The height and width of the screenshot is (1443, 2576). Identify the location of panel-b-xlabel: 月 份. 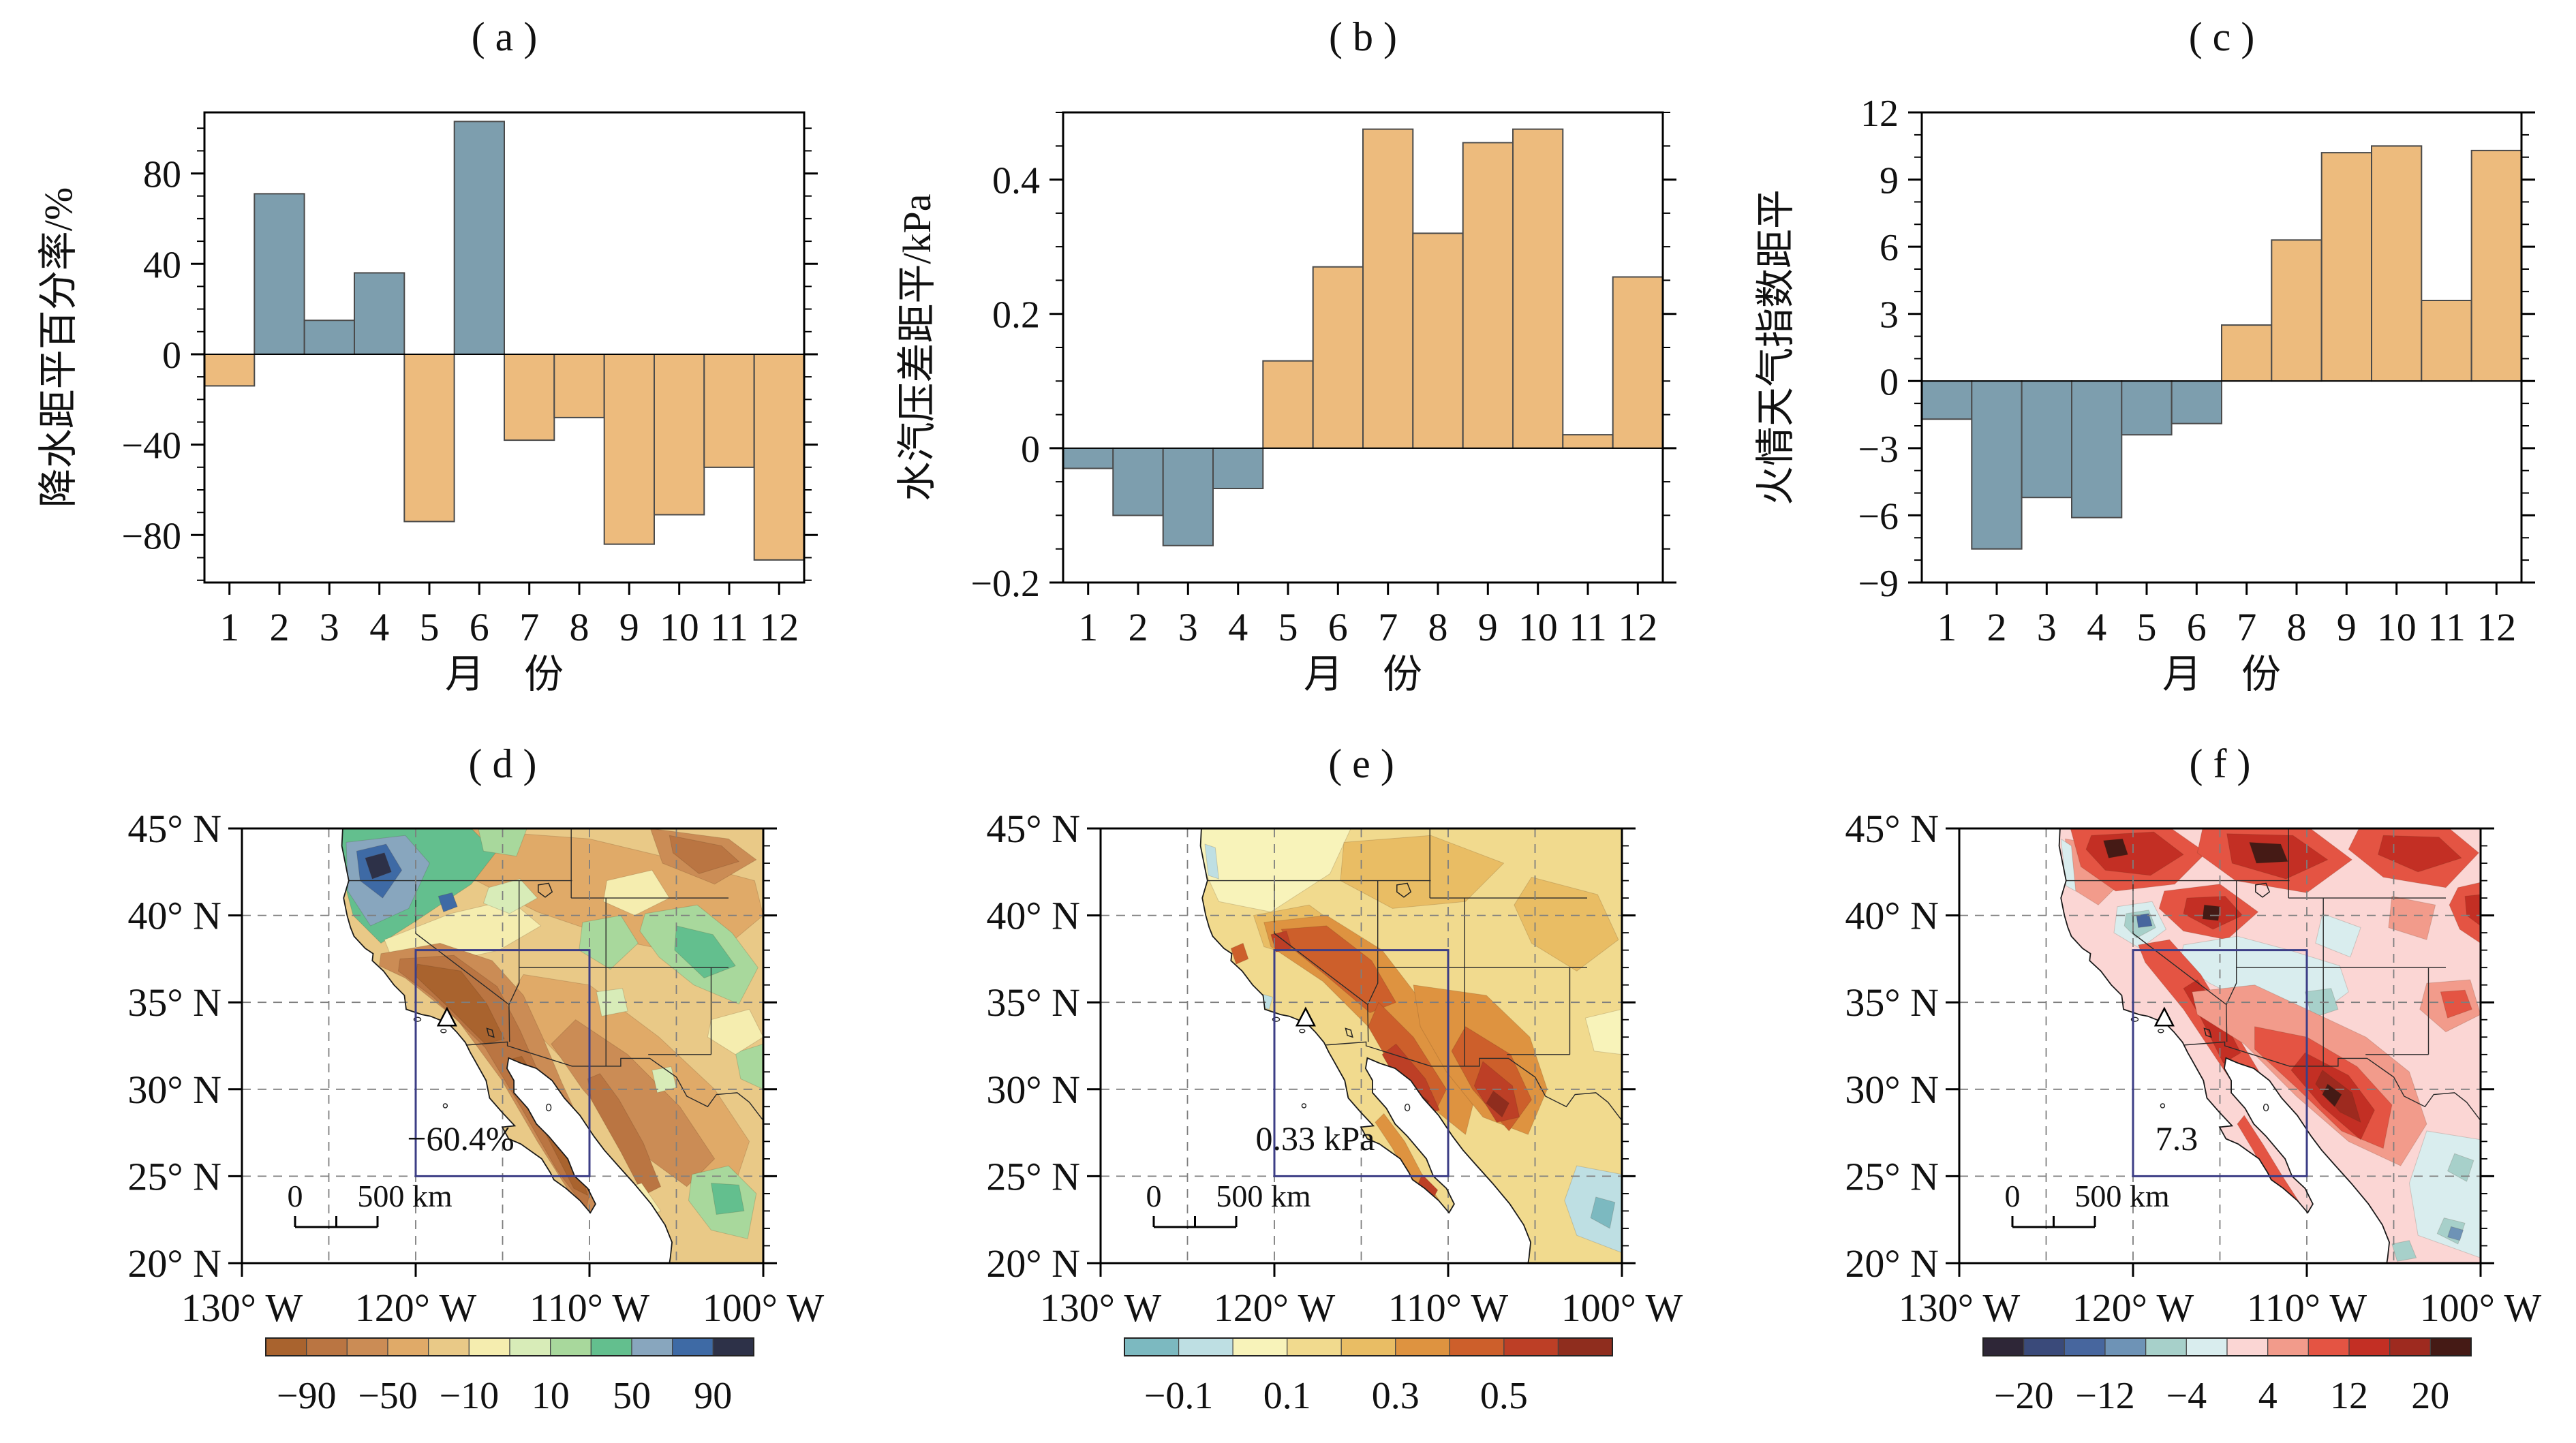
(1362, 674).